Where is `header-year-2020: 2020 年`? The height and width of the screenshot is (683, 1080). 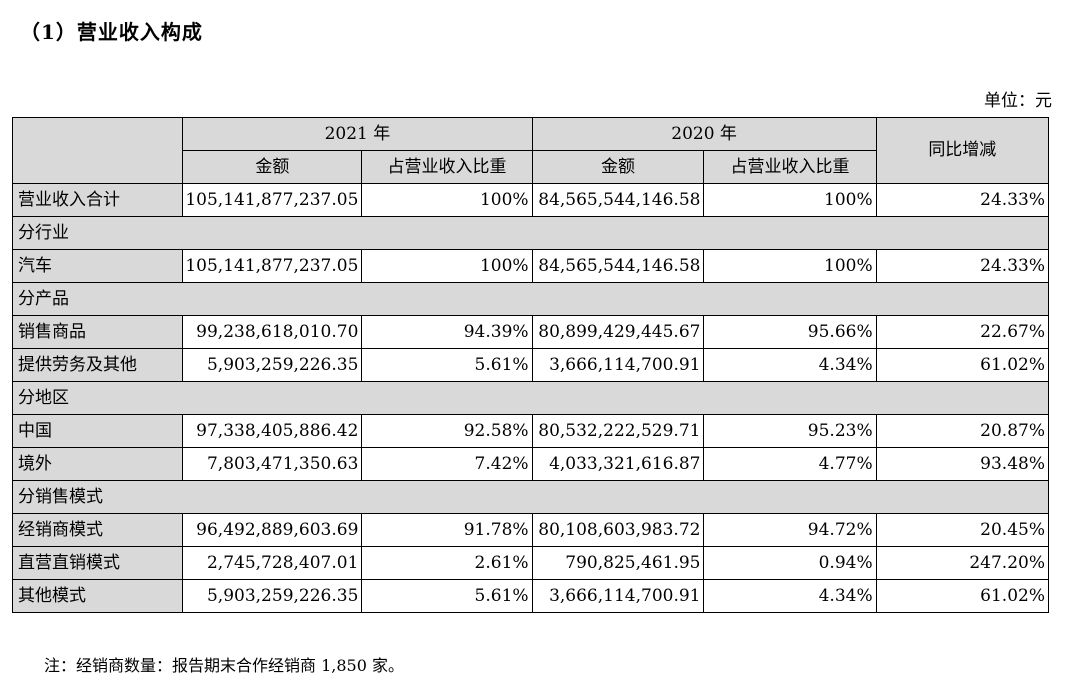
header-year-2020: 2020 年 is located at coordinates (704, 134).